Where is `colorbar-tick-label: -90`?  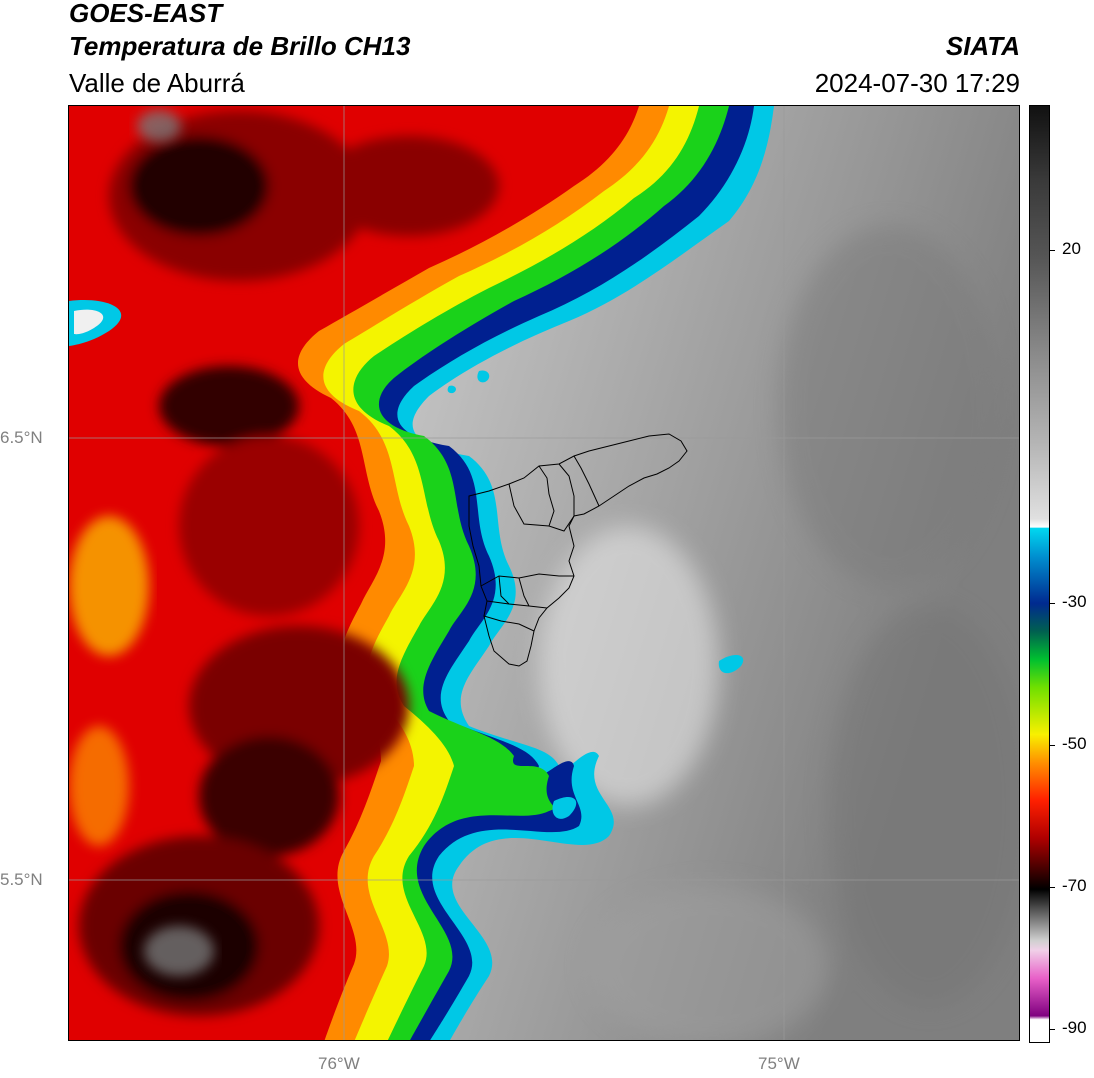
colorbar-tick-label: -90 is located at coordinates (1074, 1027).